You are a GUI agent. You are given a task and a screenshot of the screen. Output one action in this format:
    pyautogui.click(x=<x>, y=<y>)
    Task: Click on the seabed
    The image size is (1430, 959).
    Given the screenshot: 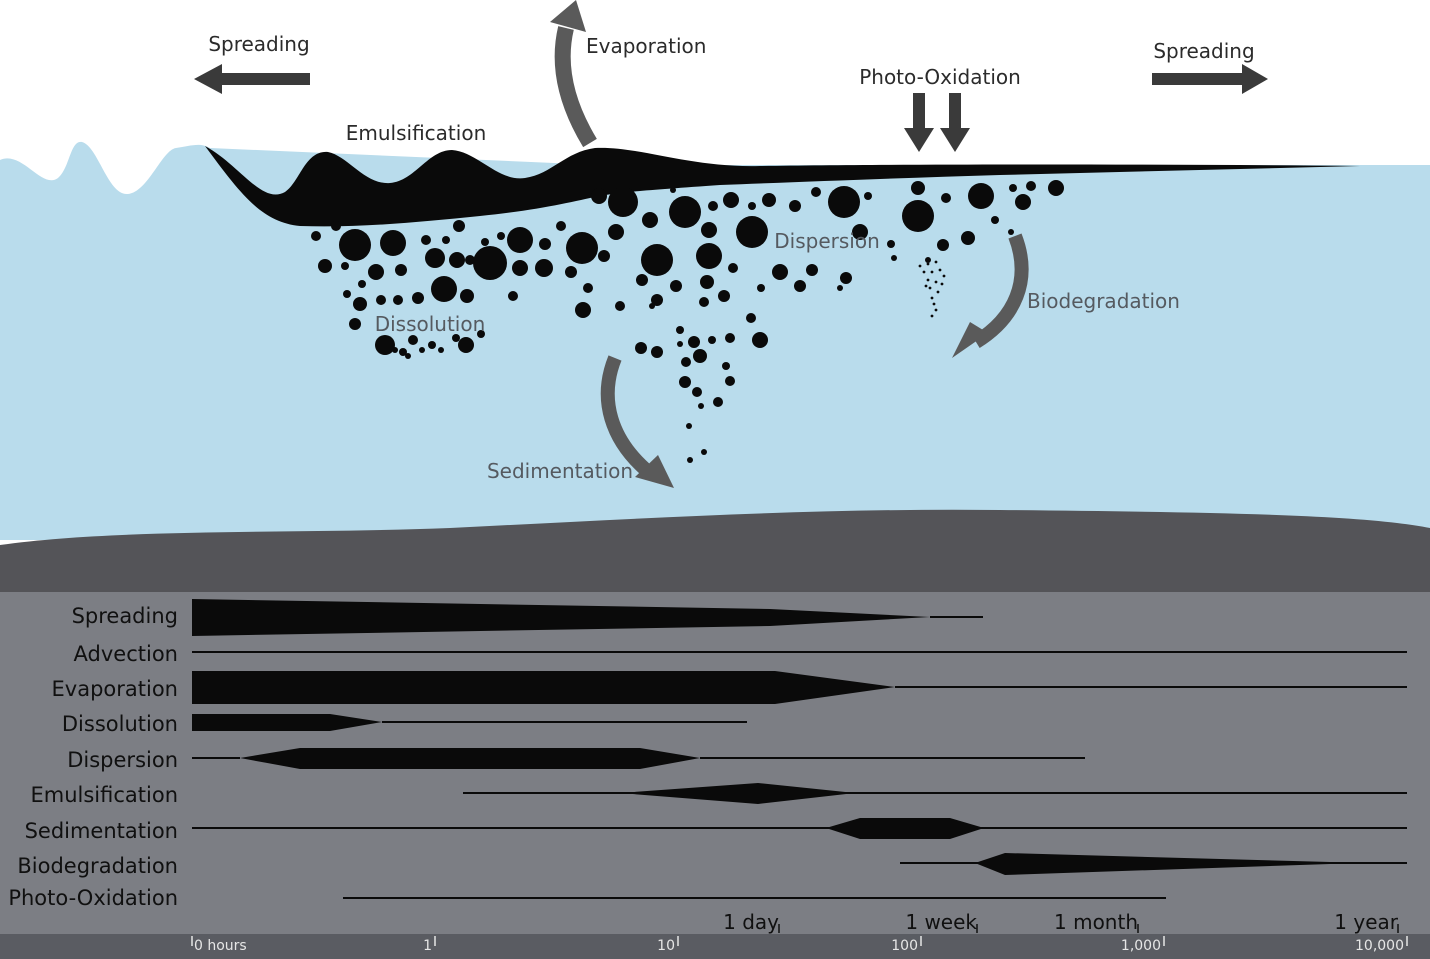 What is the action you would take?
    pyautogui.click(x=715, y=550)
    